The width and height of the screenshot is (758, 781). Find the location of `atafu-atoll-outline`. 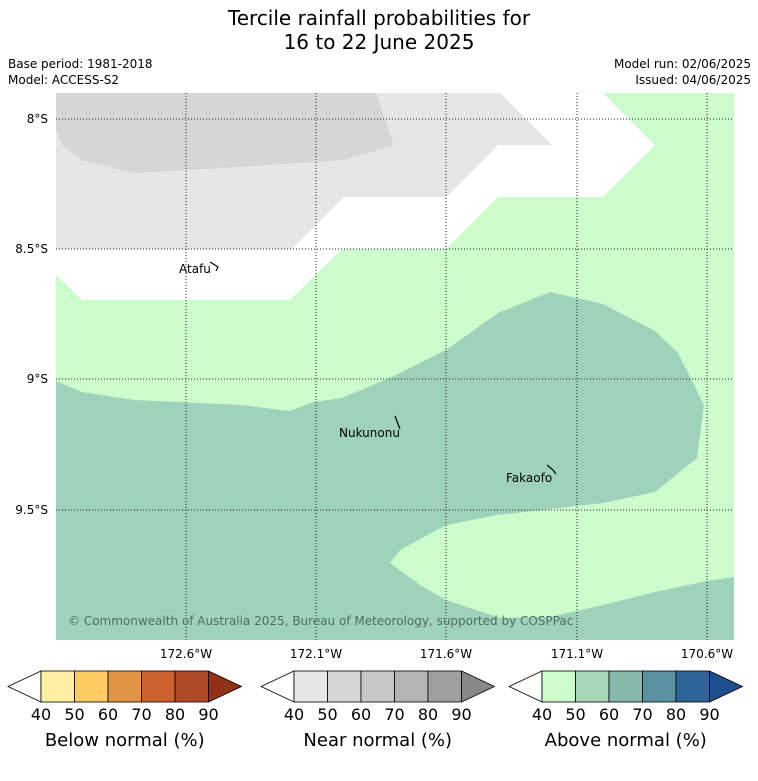

atafu-atoll-outline is located at coordinates (214, 266).